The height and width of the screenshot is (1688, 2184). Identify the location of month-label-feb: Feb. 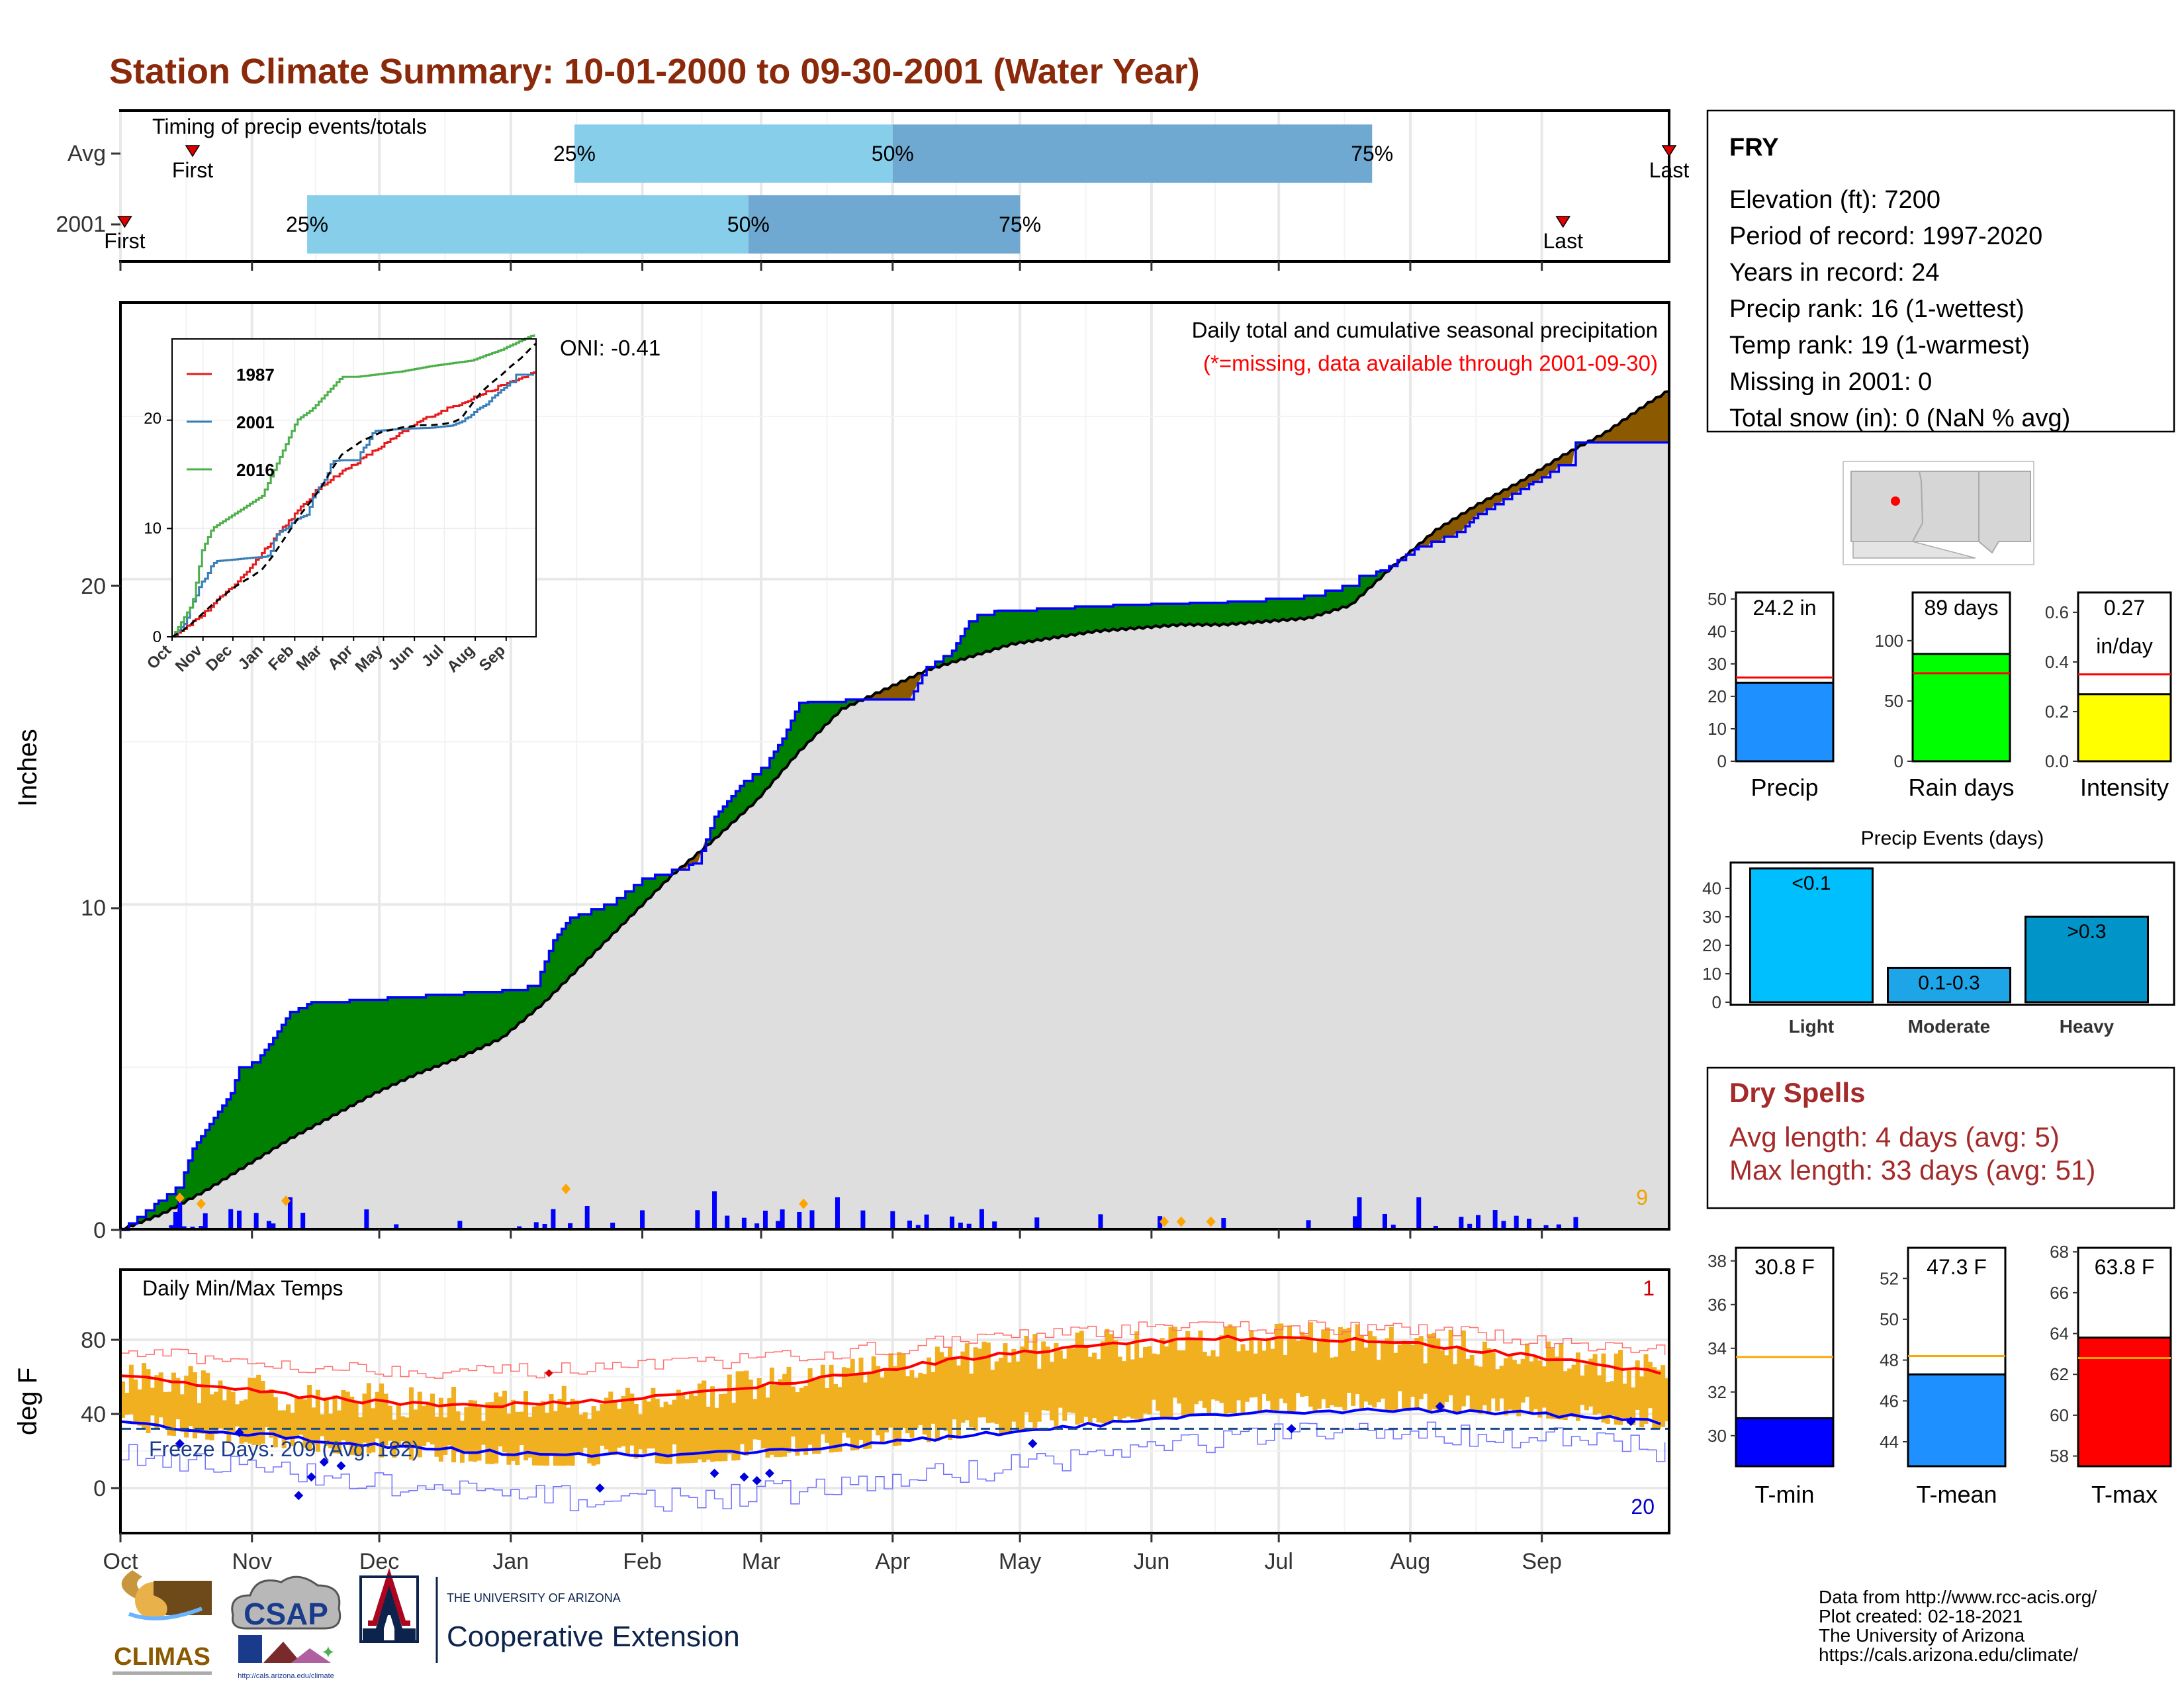
(643, 1561).